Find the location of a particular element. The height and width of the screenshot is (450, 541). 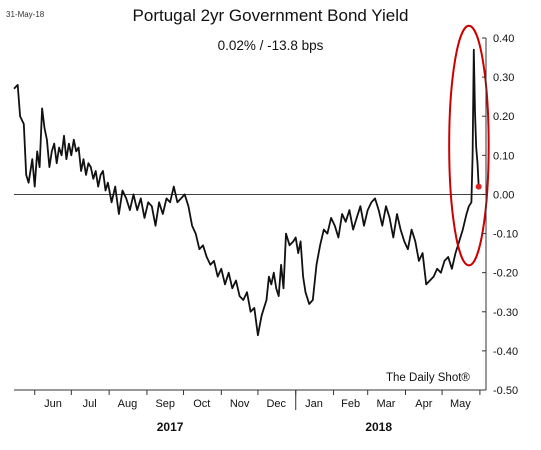

y-tick-label: 0.20 is located at coordinates (503, 117).